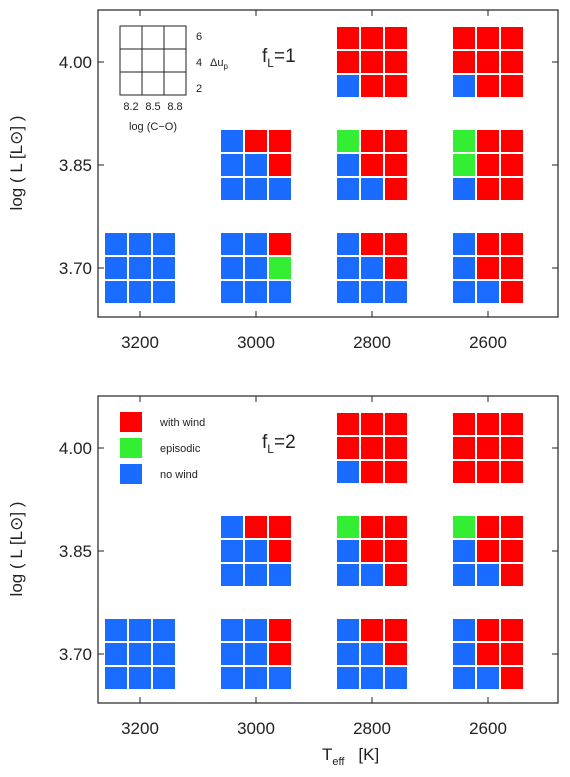  What do you see at coordinates (256, 342) in the screenshot?
I see `x-tick-label: 3000` at bounding box center [256, 342].